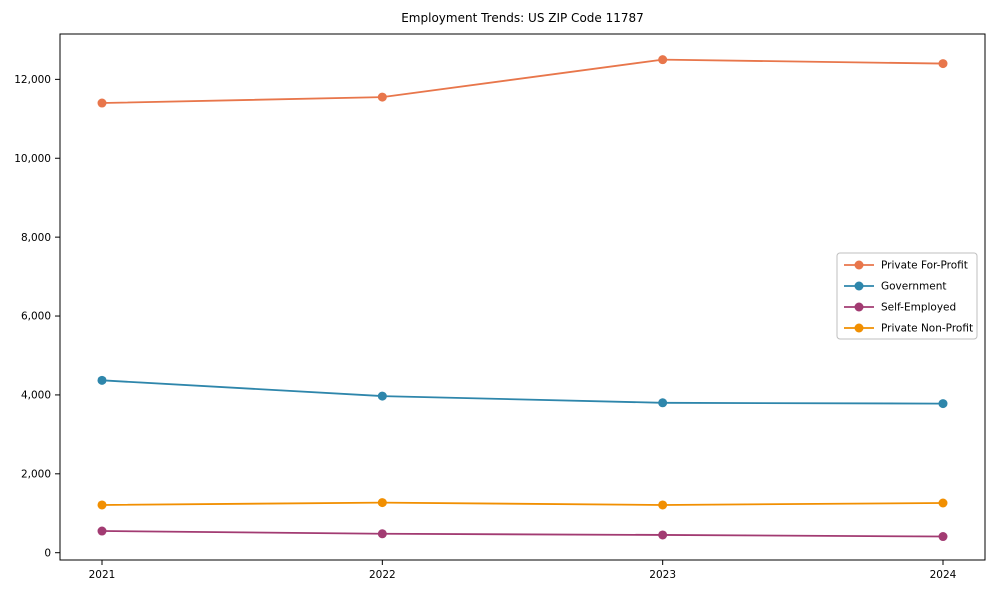 The width and height of the screenshot is (1000, 600). What do you see at coordinates (523, 570) in the screenshot?
I see `x-axis: 2021 2022 2023 2024` at bounding box center [523, 570].